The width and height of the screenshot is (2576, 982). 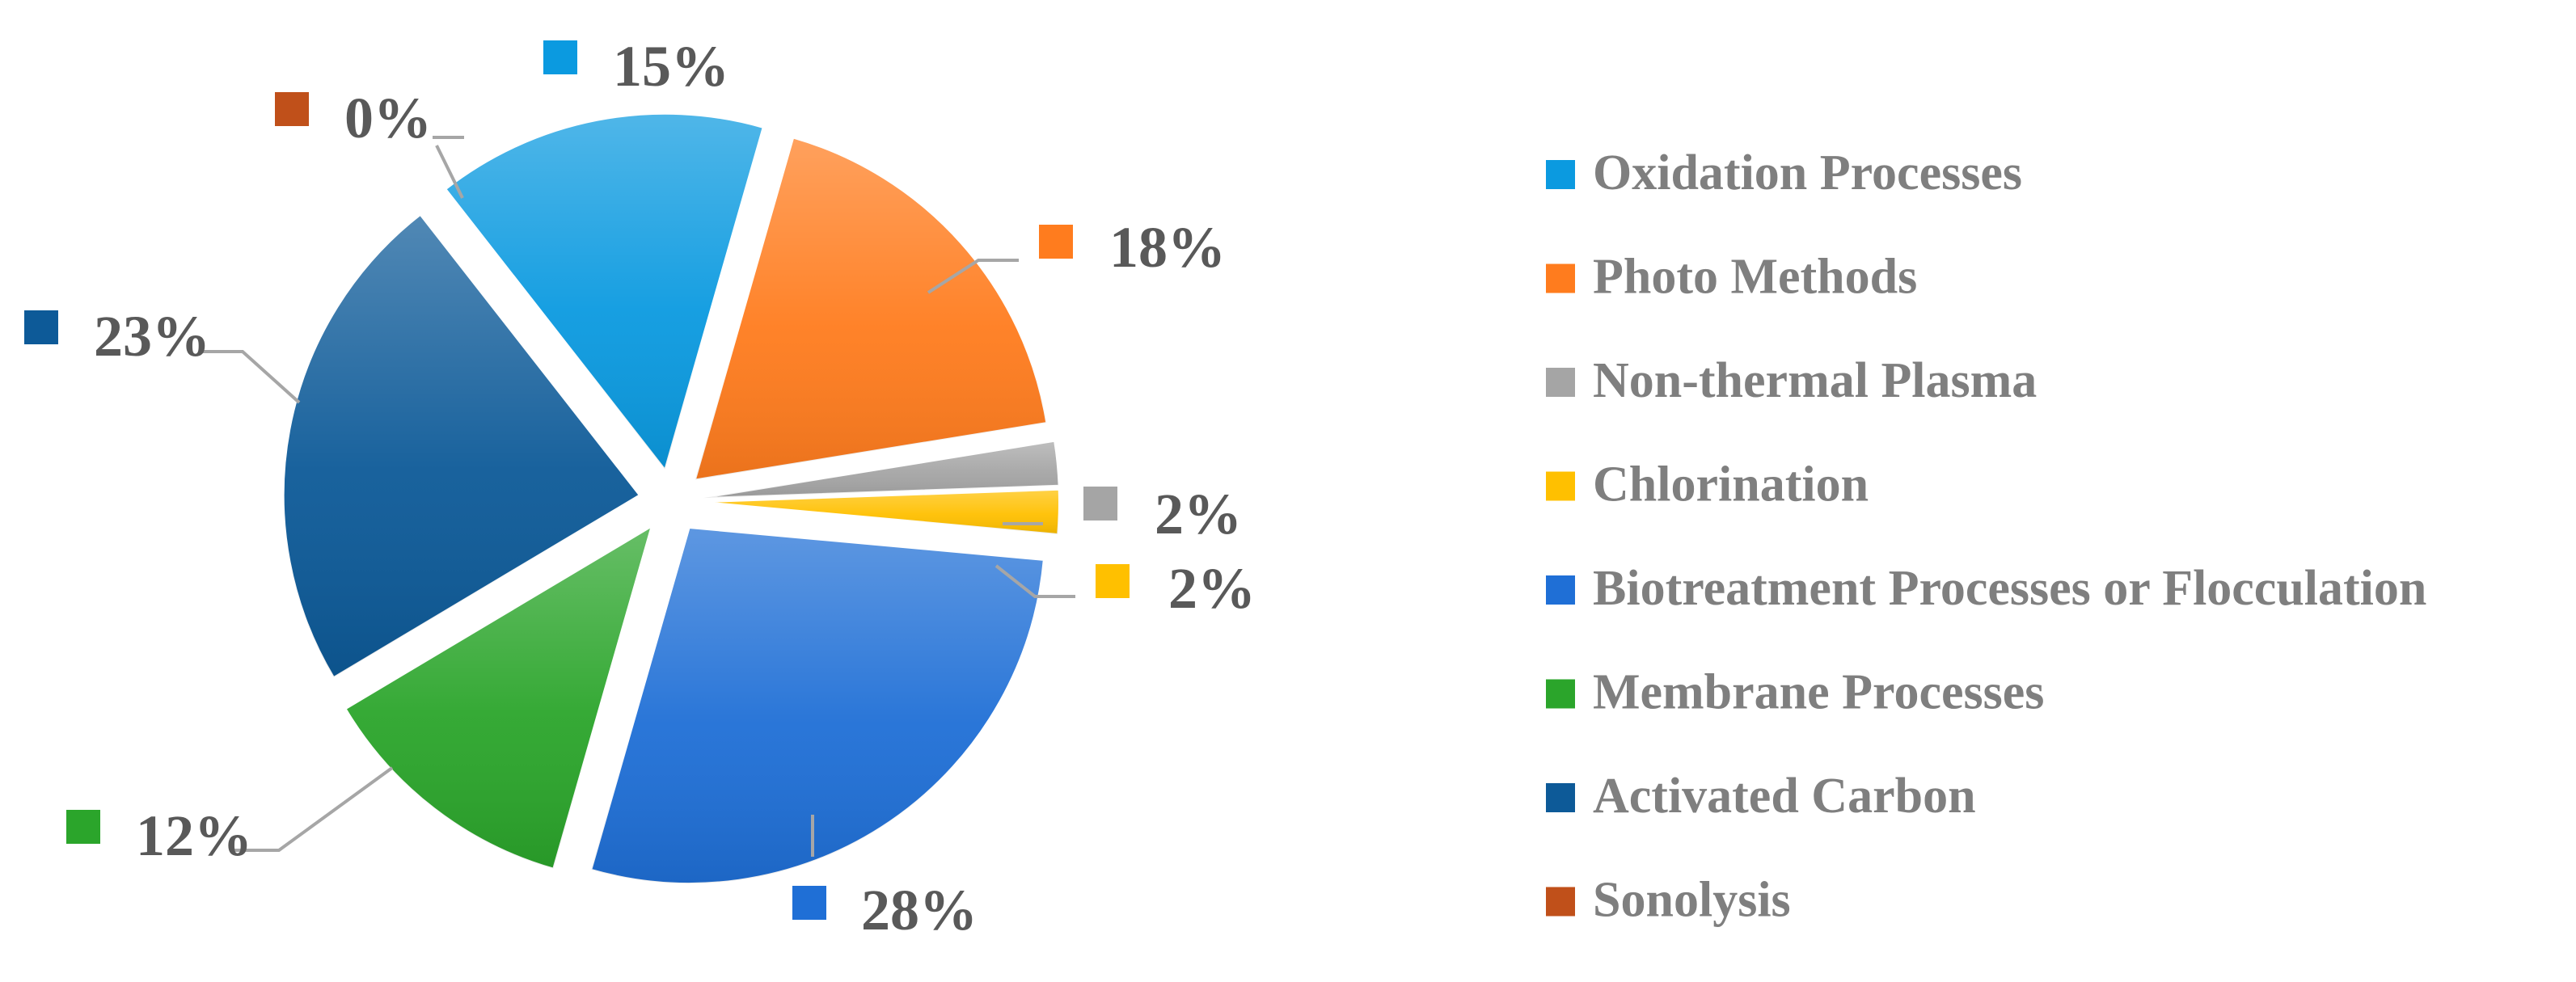 What do you see at coordinates (152, 336) in the screenshot?
I see `data-label: 23%` at bounding box center [152, 336].